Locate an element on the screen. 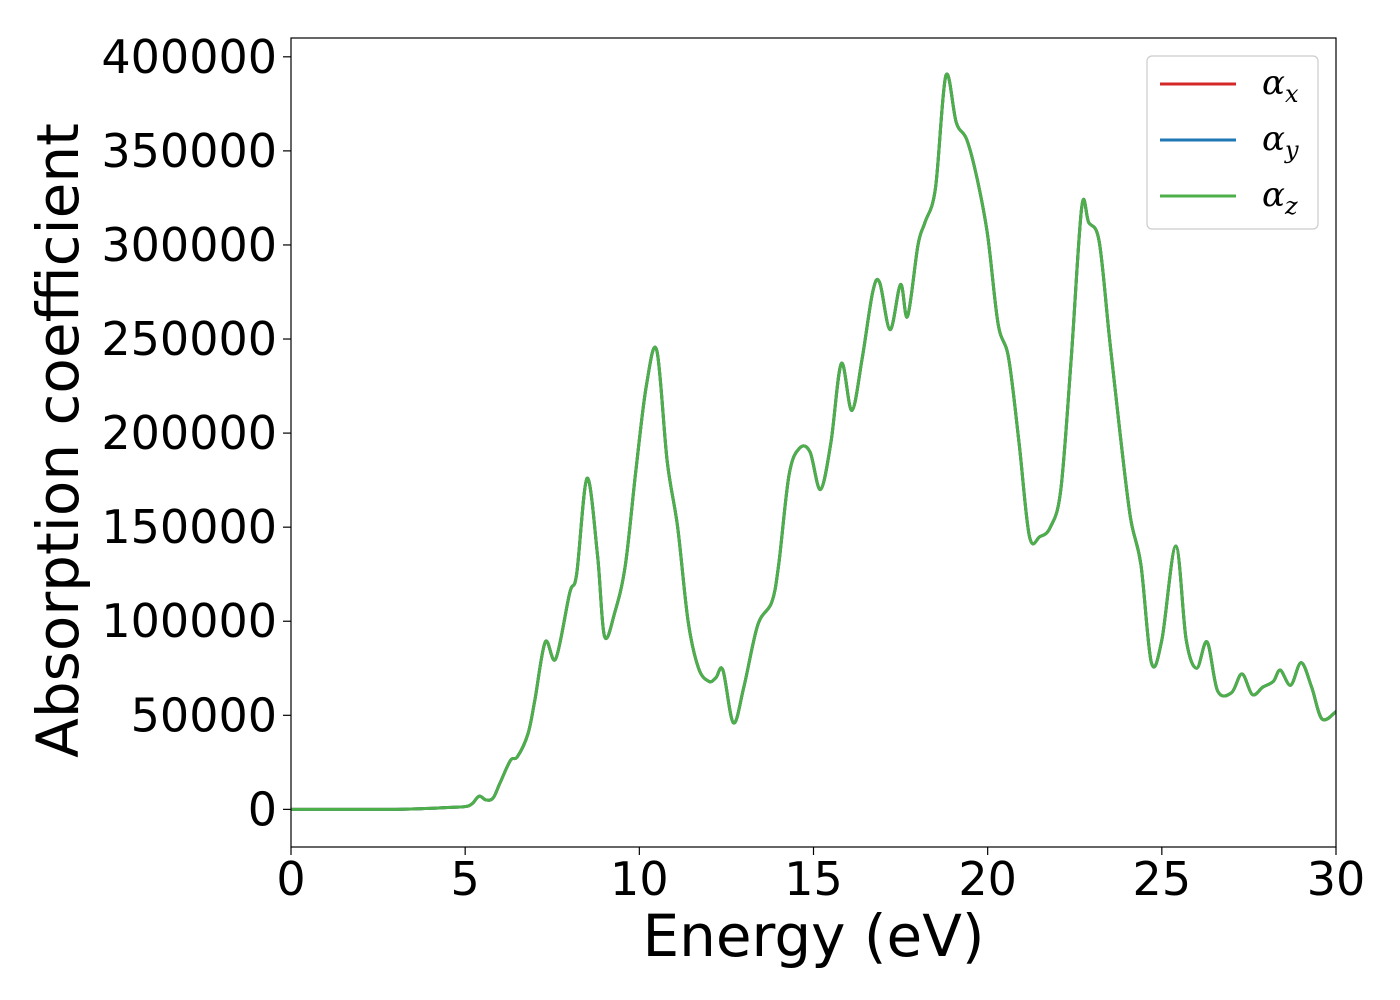 The height and width of the screenshot is (1000, 1400). y-tick-label: 400000 is located at coordinates (189, 57).